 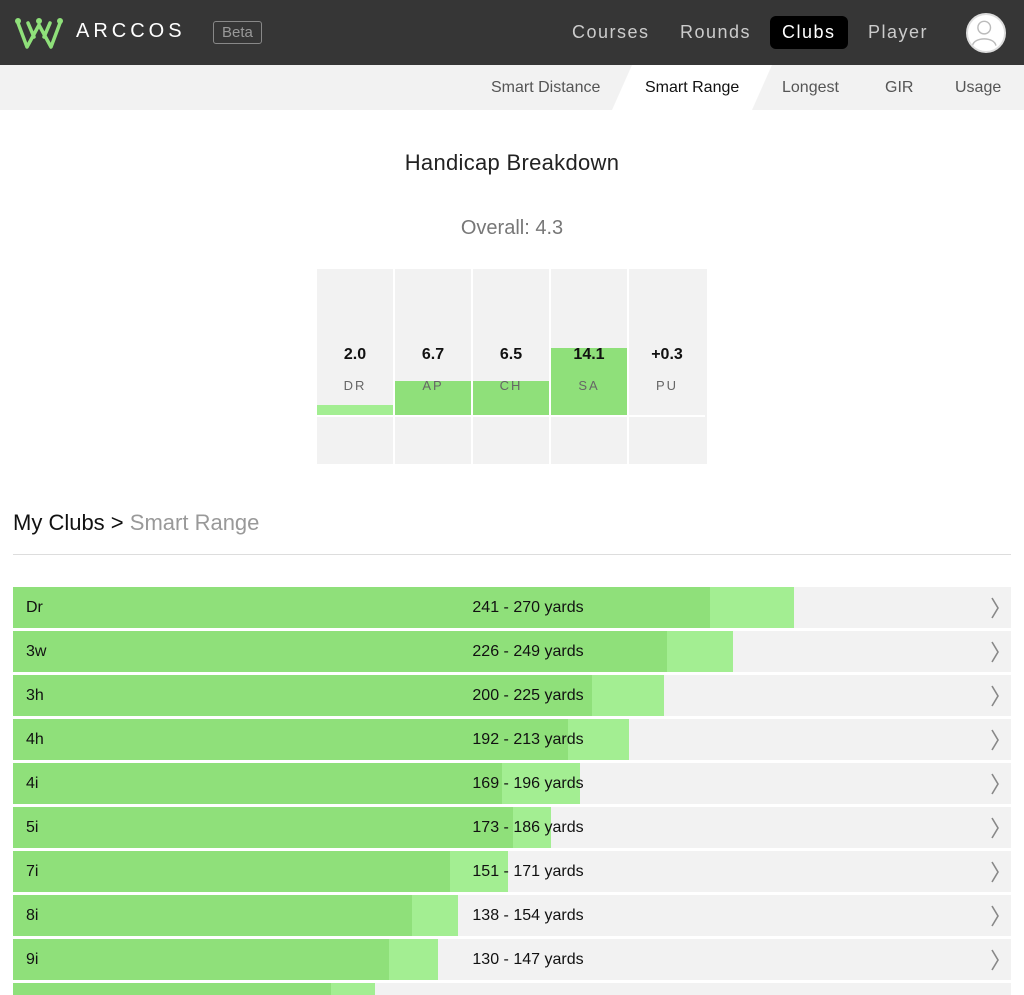 What do you see at coordinates (528, 827) in the screenshot?
I see `club-range: 173 - 186 yards` at bounding box center [528, 827].